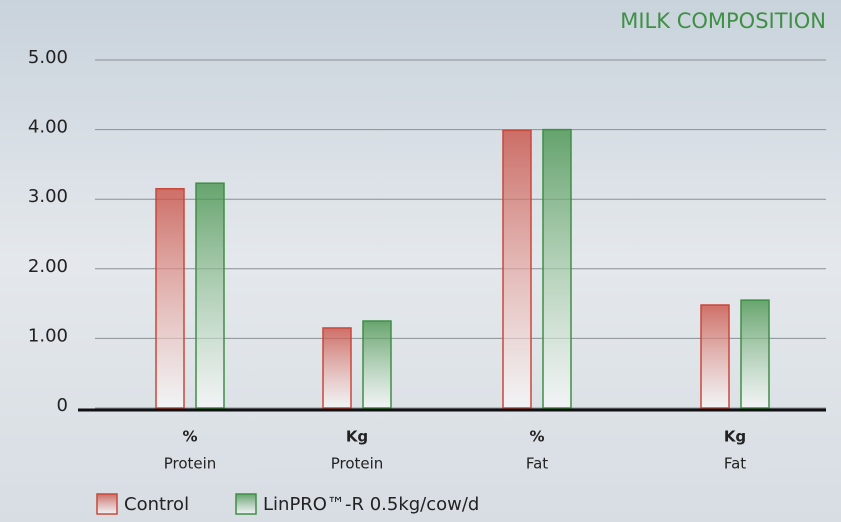 Image resolution: width=841 pixels, height=522 pixels. What do you see at coordinates (48, 335) in the screenshot?
I see `y-tick-label: 1.00` at bounding box center [48, 335].